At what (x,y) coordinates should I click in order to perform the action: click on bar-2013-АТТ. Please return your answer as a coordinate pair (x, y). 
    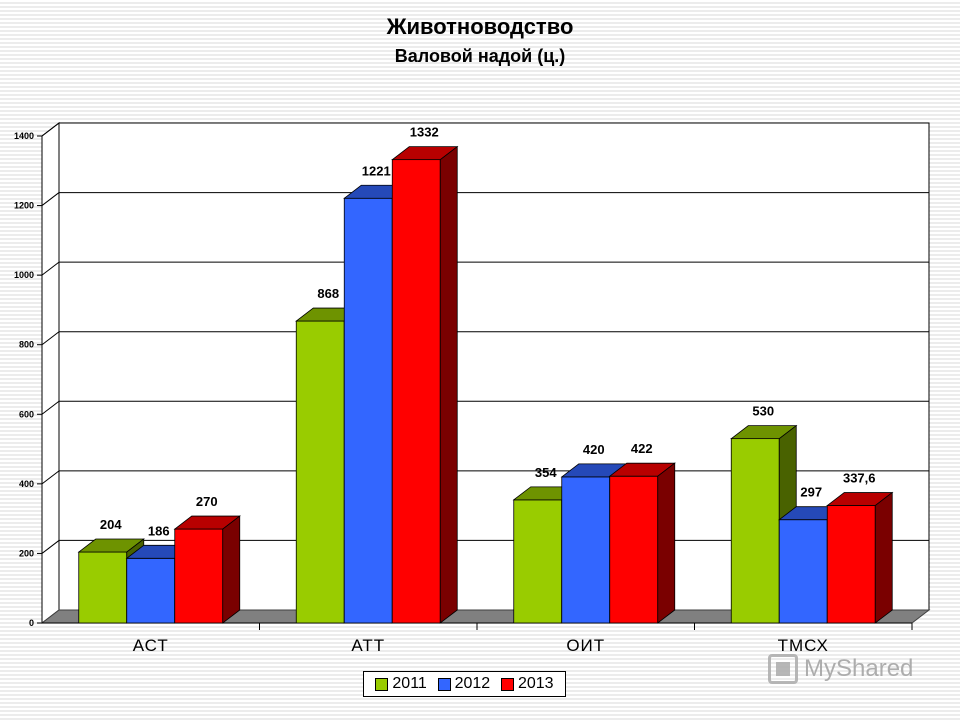
    Looking at the image, I should click on (416, 391).